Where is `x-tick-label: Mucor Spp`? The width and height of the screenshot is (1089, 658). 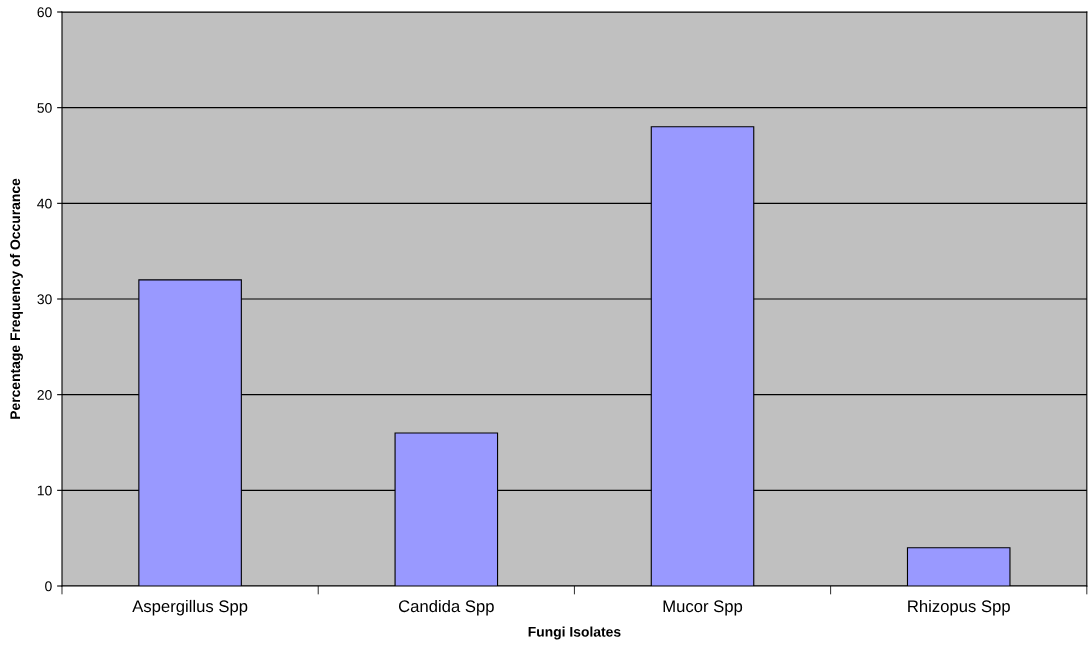
x-tick-label: Mucor Spp is located at coordinates (703, 608).